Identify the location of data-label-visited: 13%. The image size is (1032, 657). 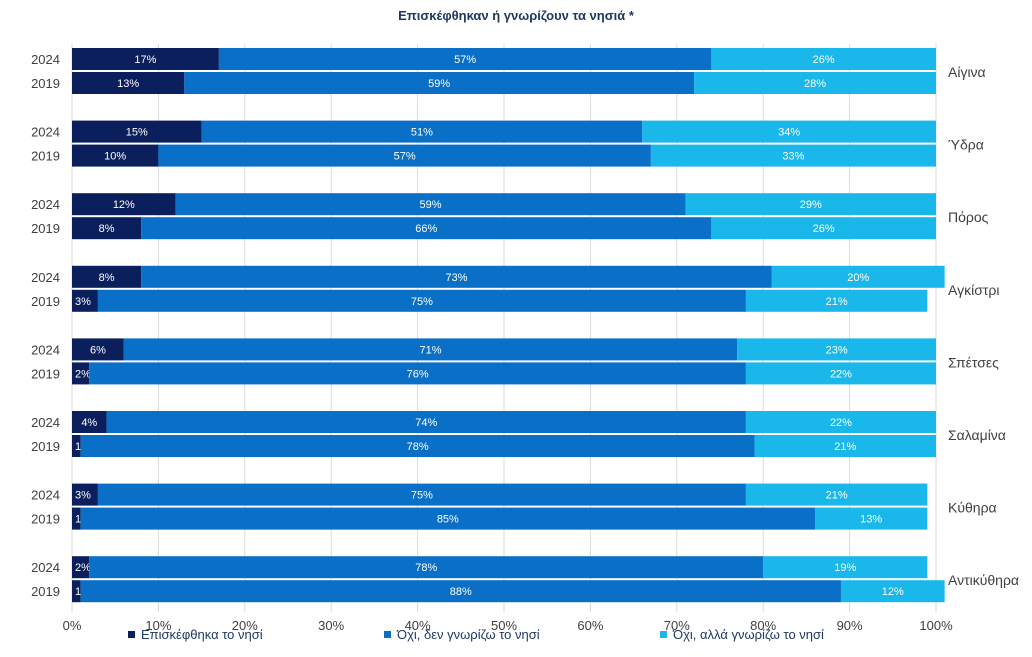
(128, 84).